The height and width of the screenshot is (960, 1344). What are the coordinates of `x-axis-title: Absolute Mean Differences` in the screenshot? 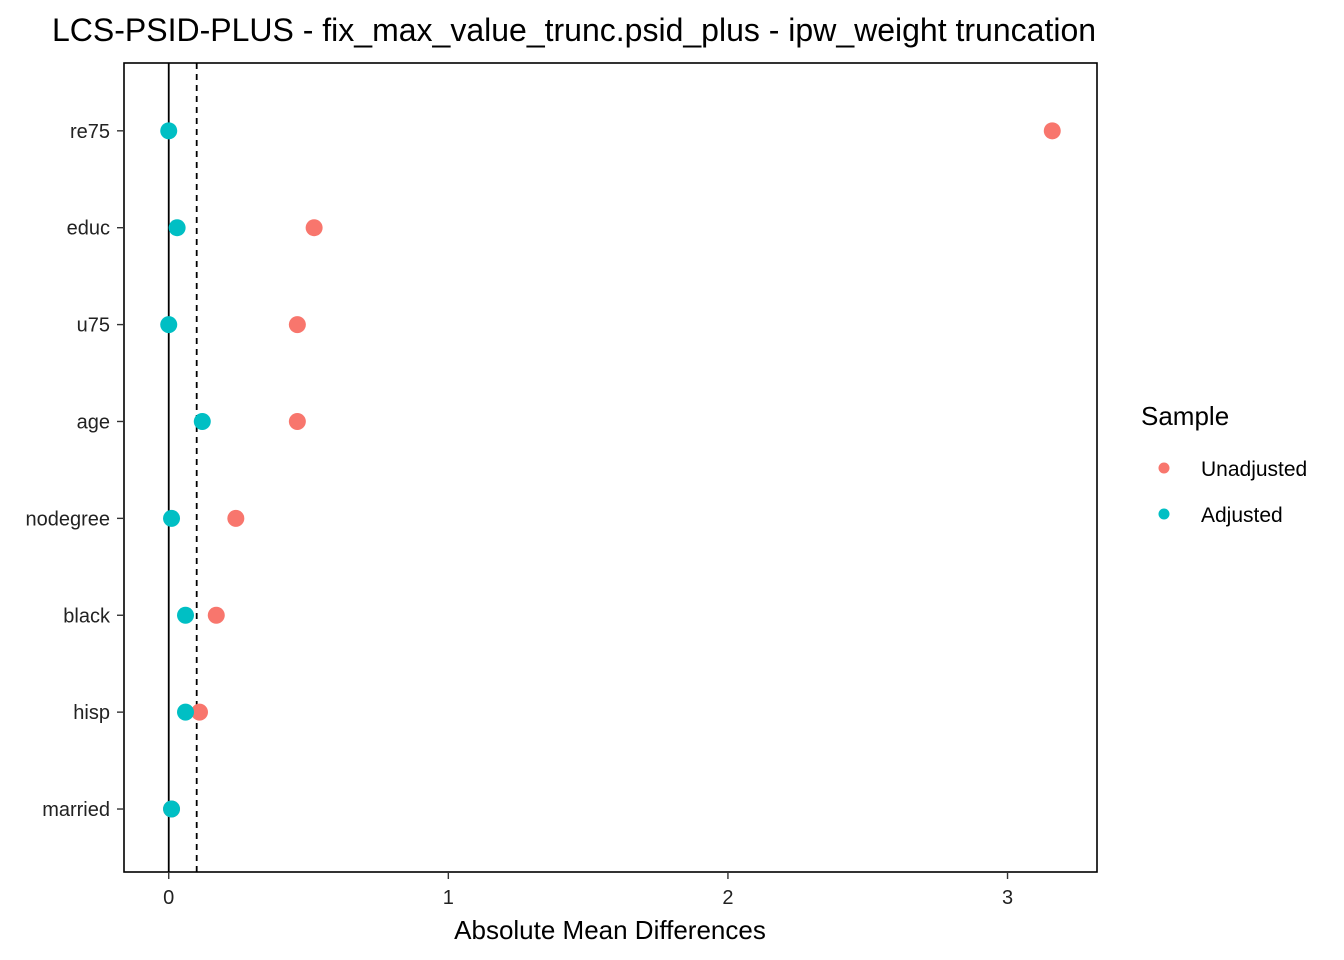 It's located at (610, 930).